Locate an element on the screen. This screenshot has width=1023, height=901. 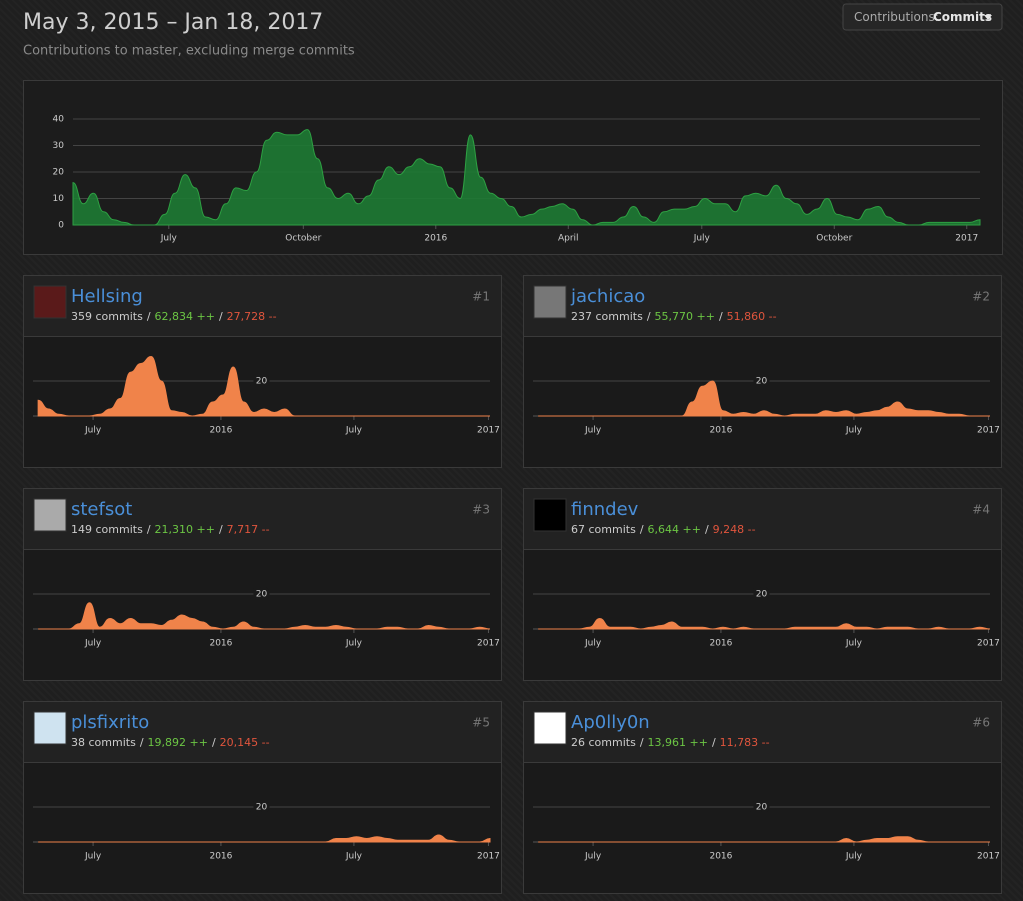
additions: 6,644 ++ is located at coordinates (674, 529).